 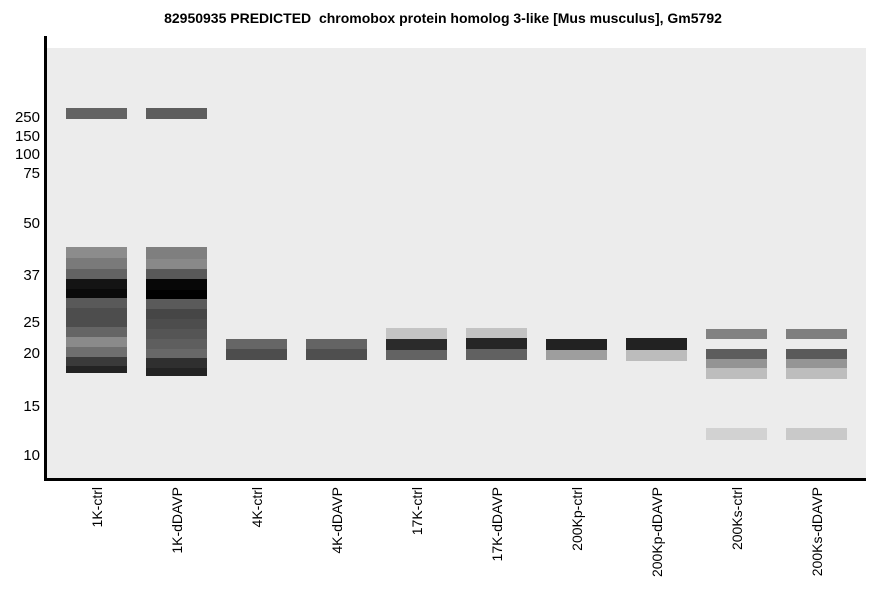 What do you see at coordinates (27, 136) in the screenshot?
I see `y-axis-tick-label: 150` at bounding box center [27, 136].